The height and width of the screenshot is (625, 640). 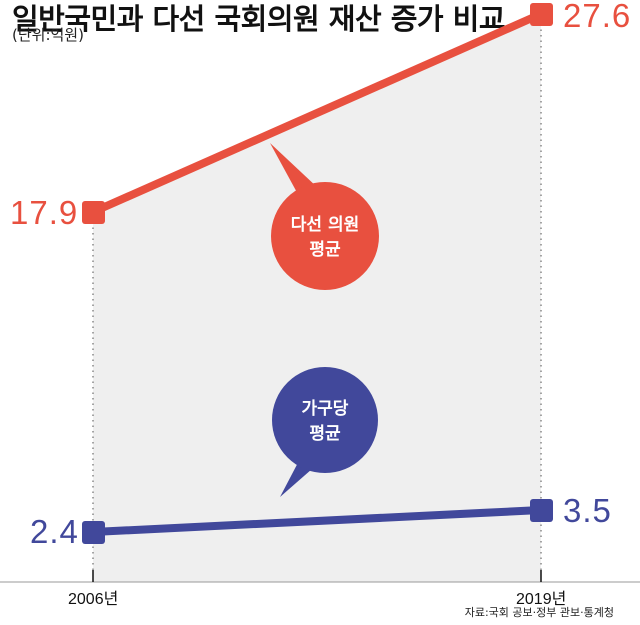 I want to click on chart-title: 일반국민과 다선 국회의원 재산 증가 비교, so click(x=259, y=19).